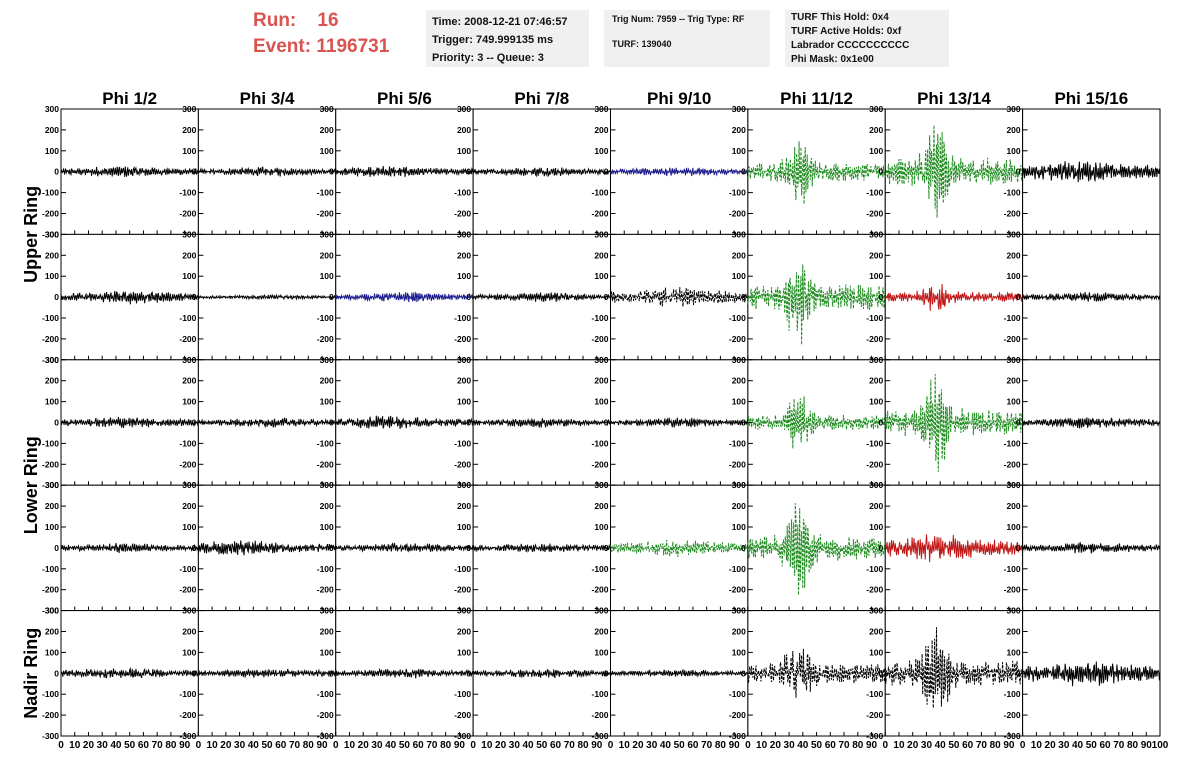 Image resolution: width=1196 pixels, height=772 pixels. I want to click on run-event-header: Run: 16 Event: 1196731, so click(321, 34).